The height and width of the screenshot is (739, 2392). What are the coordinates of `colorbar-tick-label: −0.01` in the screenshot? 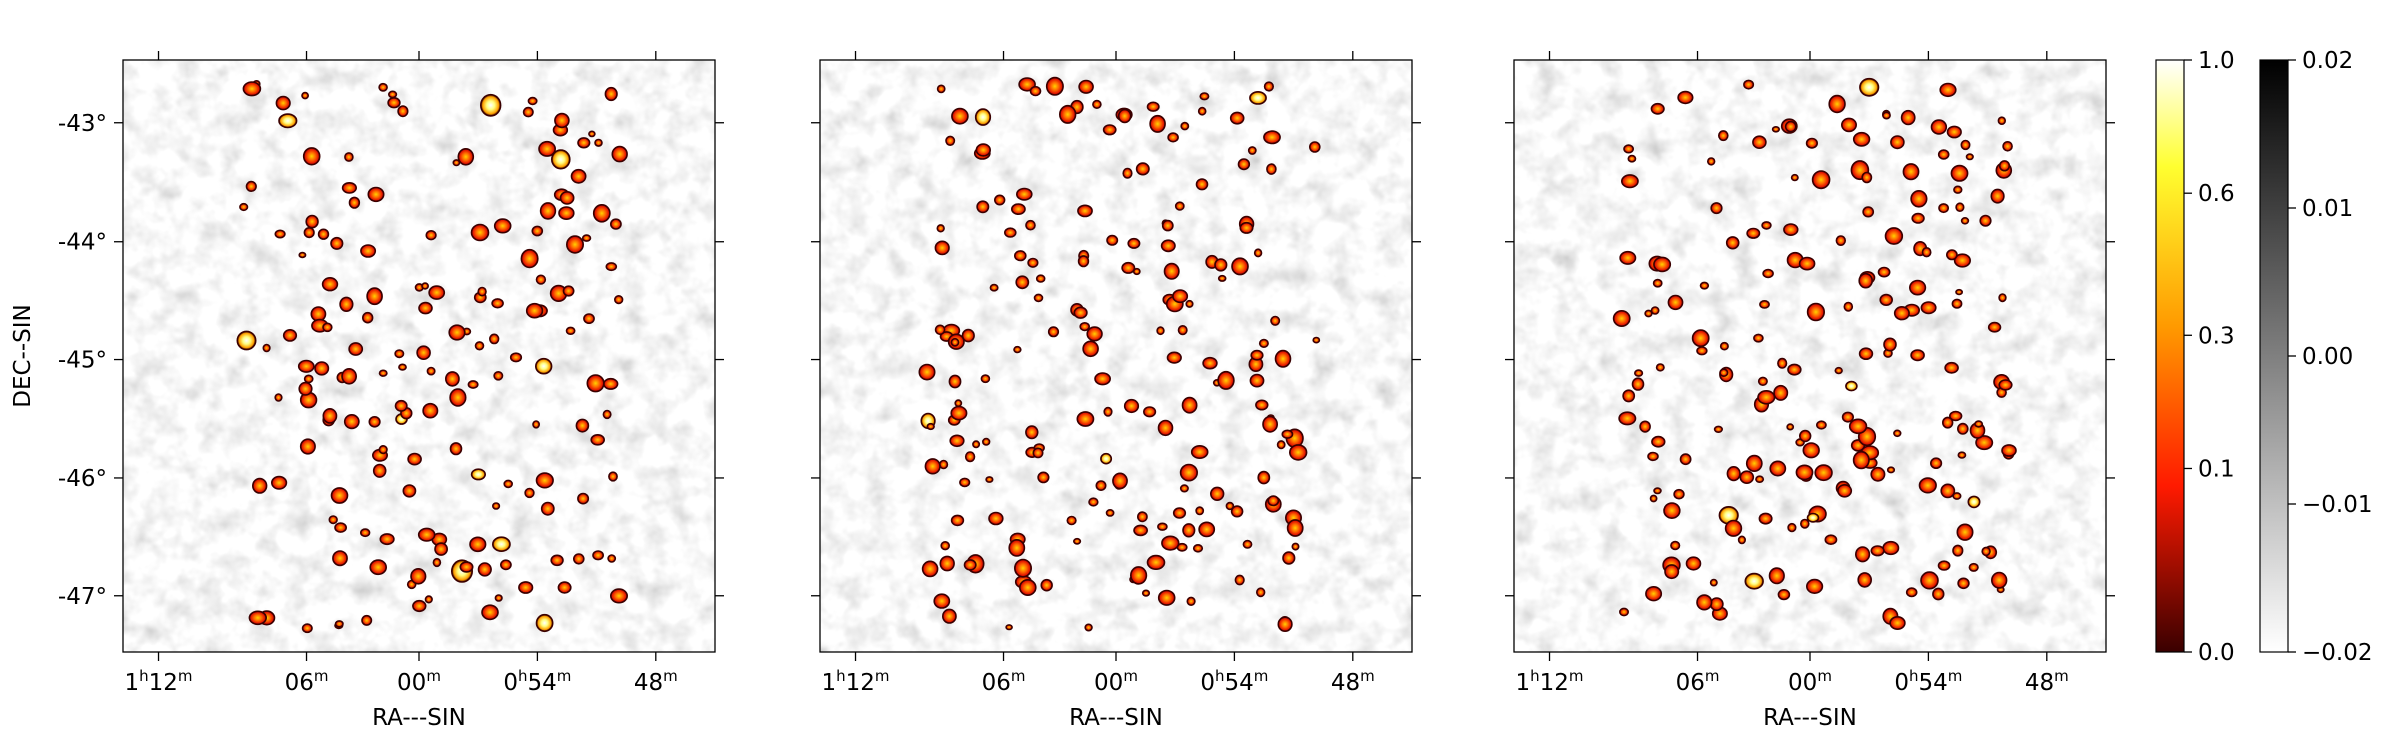 It's located at (2337, 505).